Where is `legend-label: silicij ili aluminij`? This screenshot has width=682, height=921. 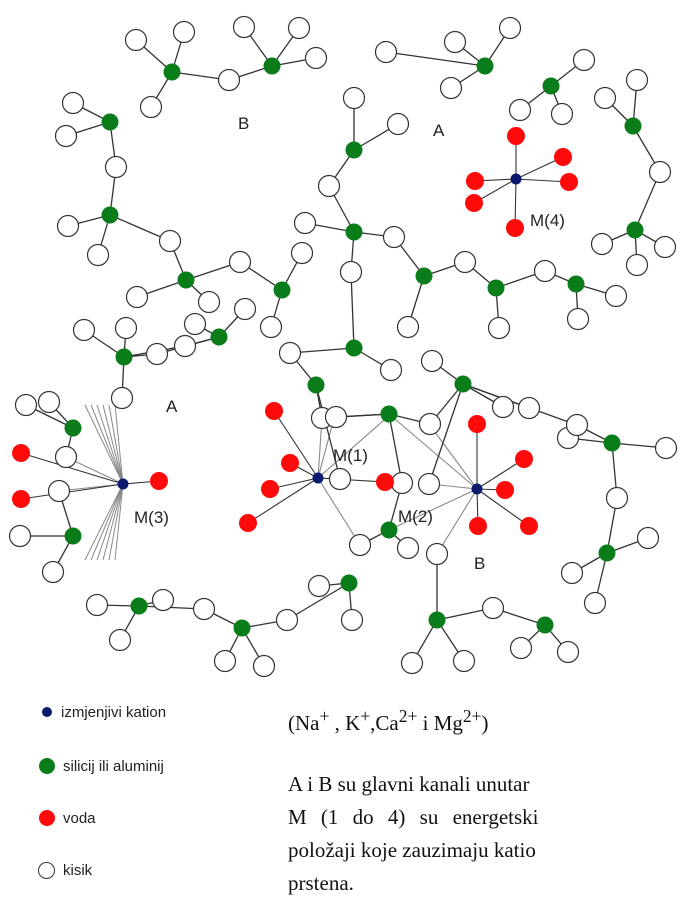 legend-label: silicij ili aluminij is located at coordinates (113, 766).